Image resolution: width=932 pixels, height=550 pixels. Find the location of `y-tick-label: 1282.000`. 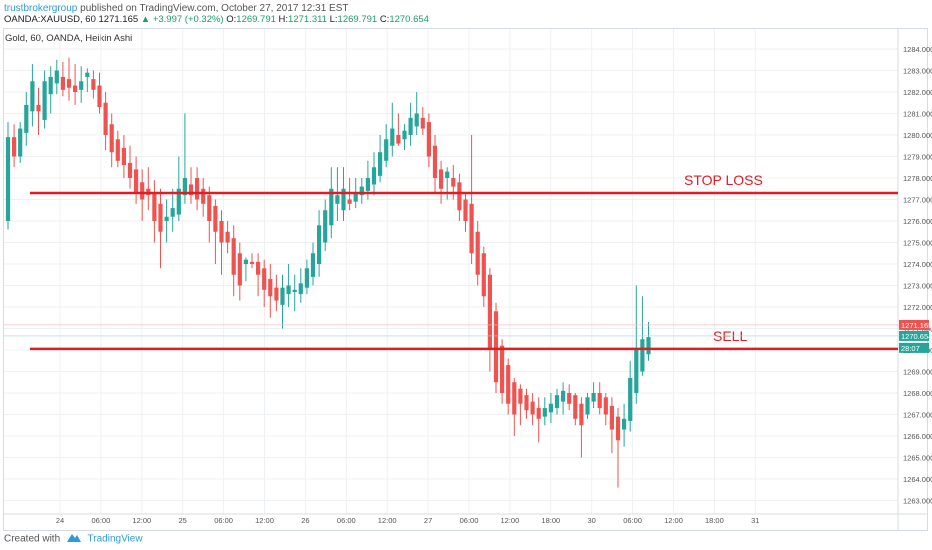

y-tick-label: 1282.000 is located at coordinates (917, 92).